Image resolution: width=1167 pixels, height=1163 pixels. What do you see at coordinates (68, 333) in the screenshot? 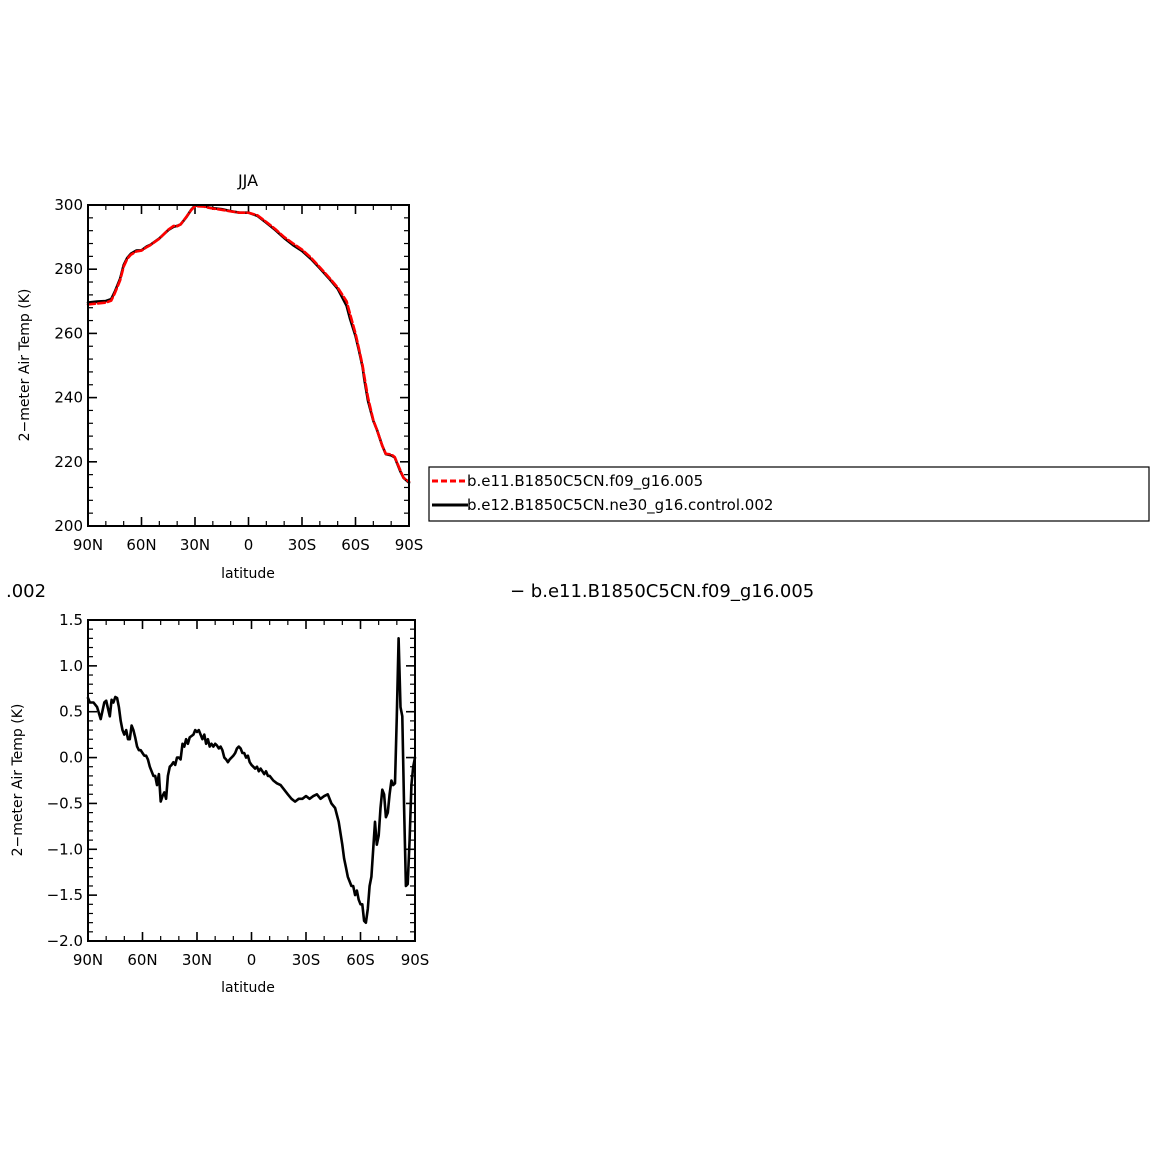
I see `y-tick-label: 260` at bounding box center [68, 333].